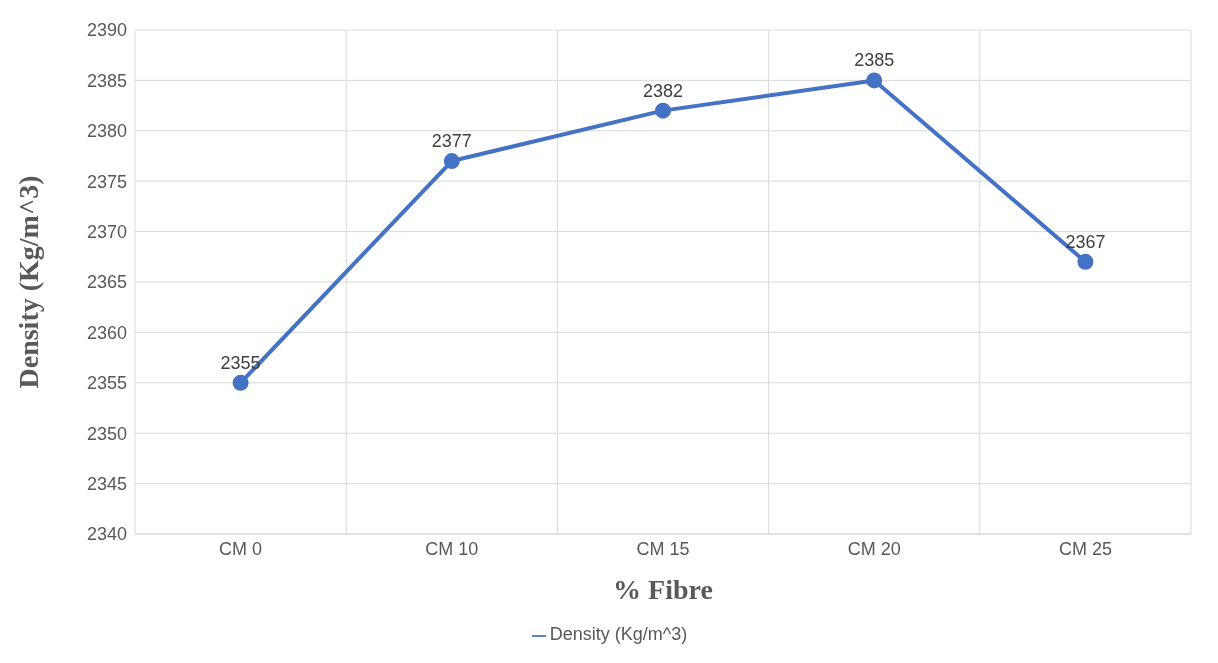  I want to click on x-axis-title: % Fibre, so click(663, 589).